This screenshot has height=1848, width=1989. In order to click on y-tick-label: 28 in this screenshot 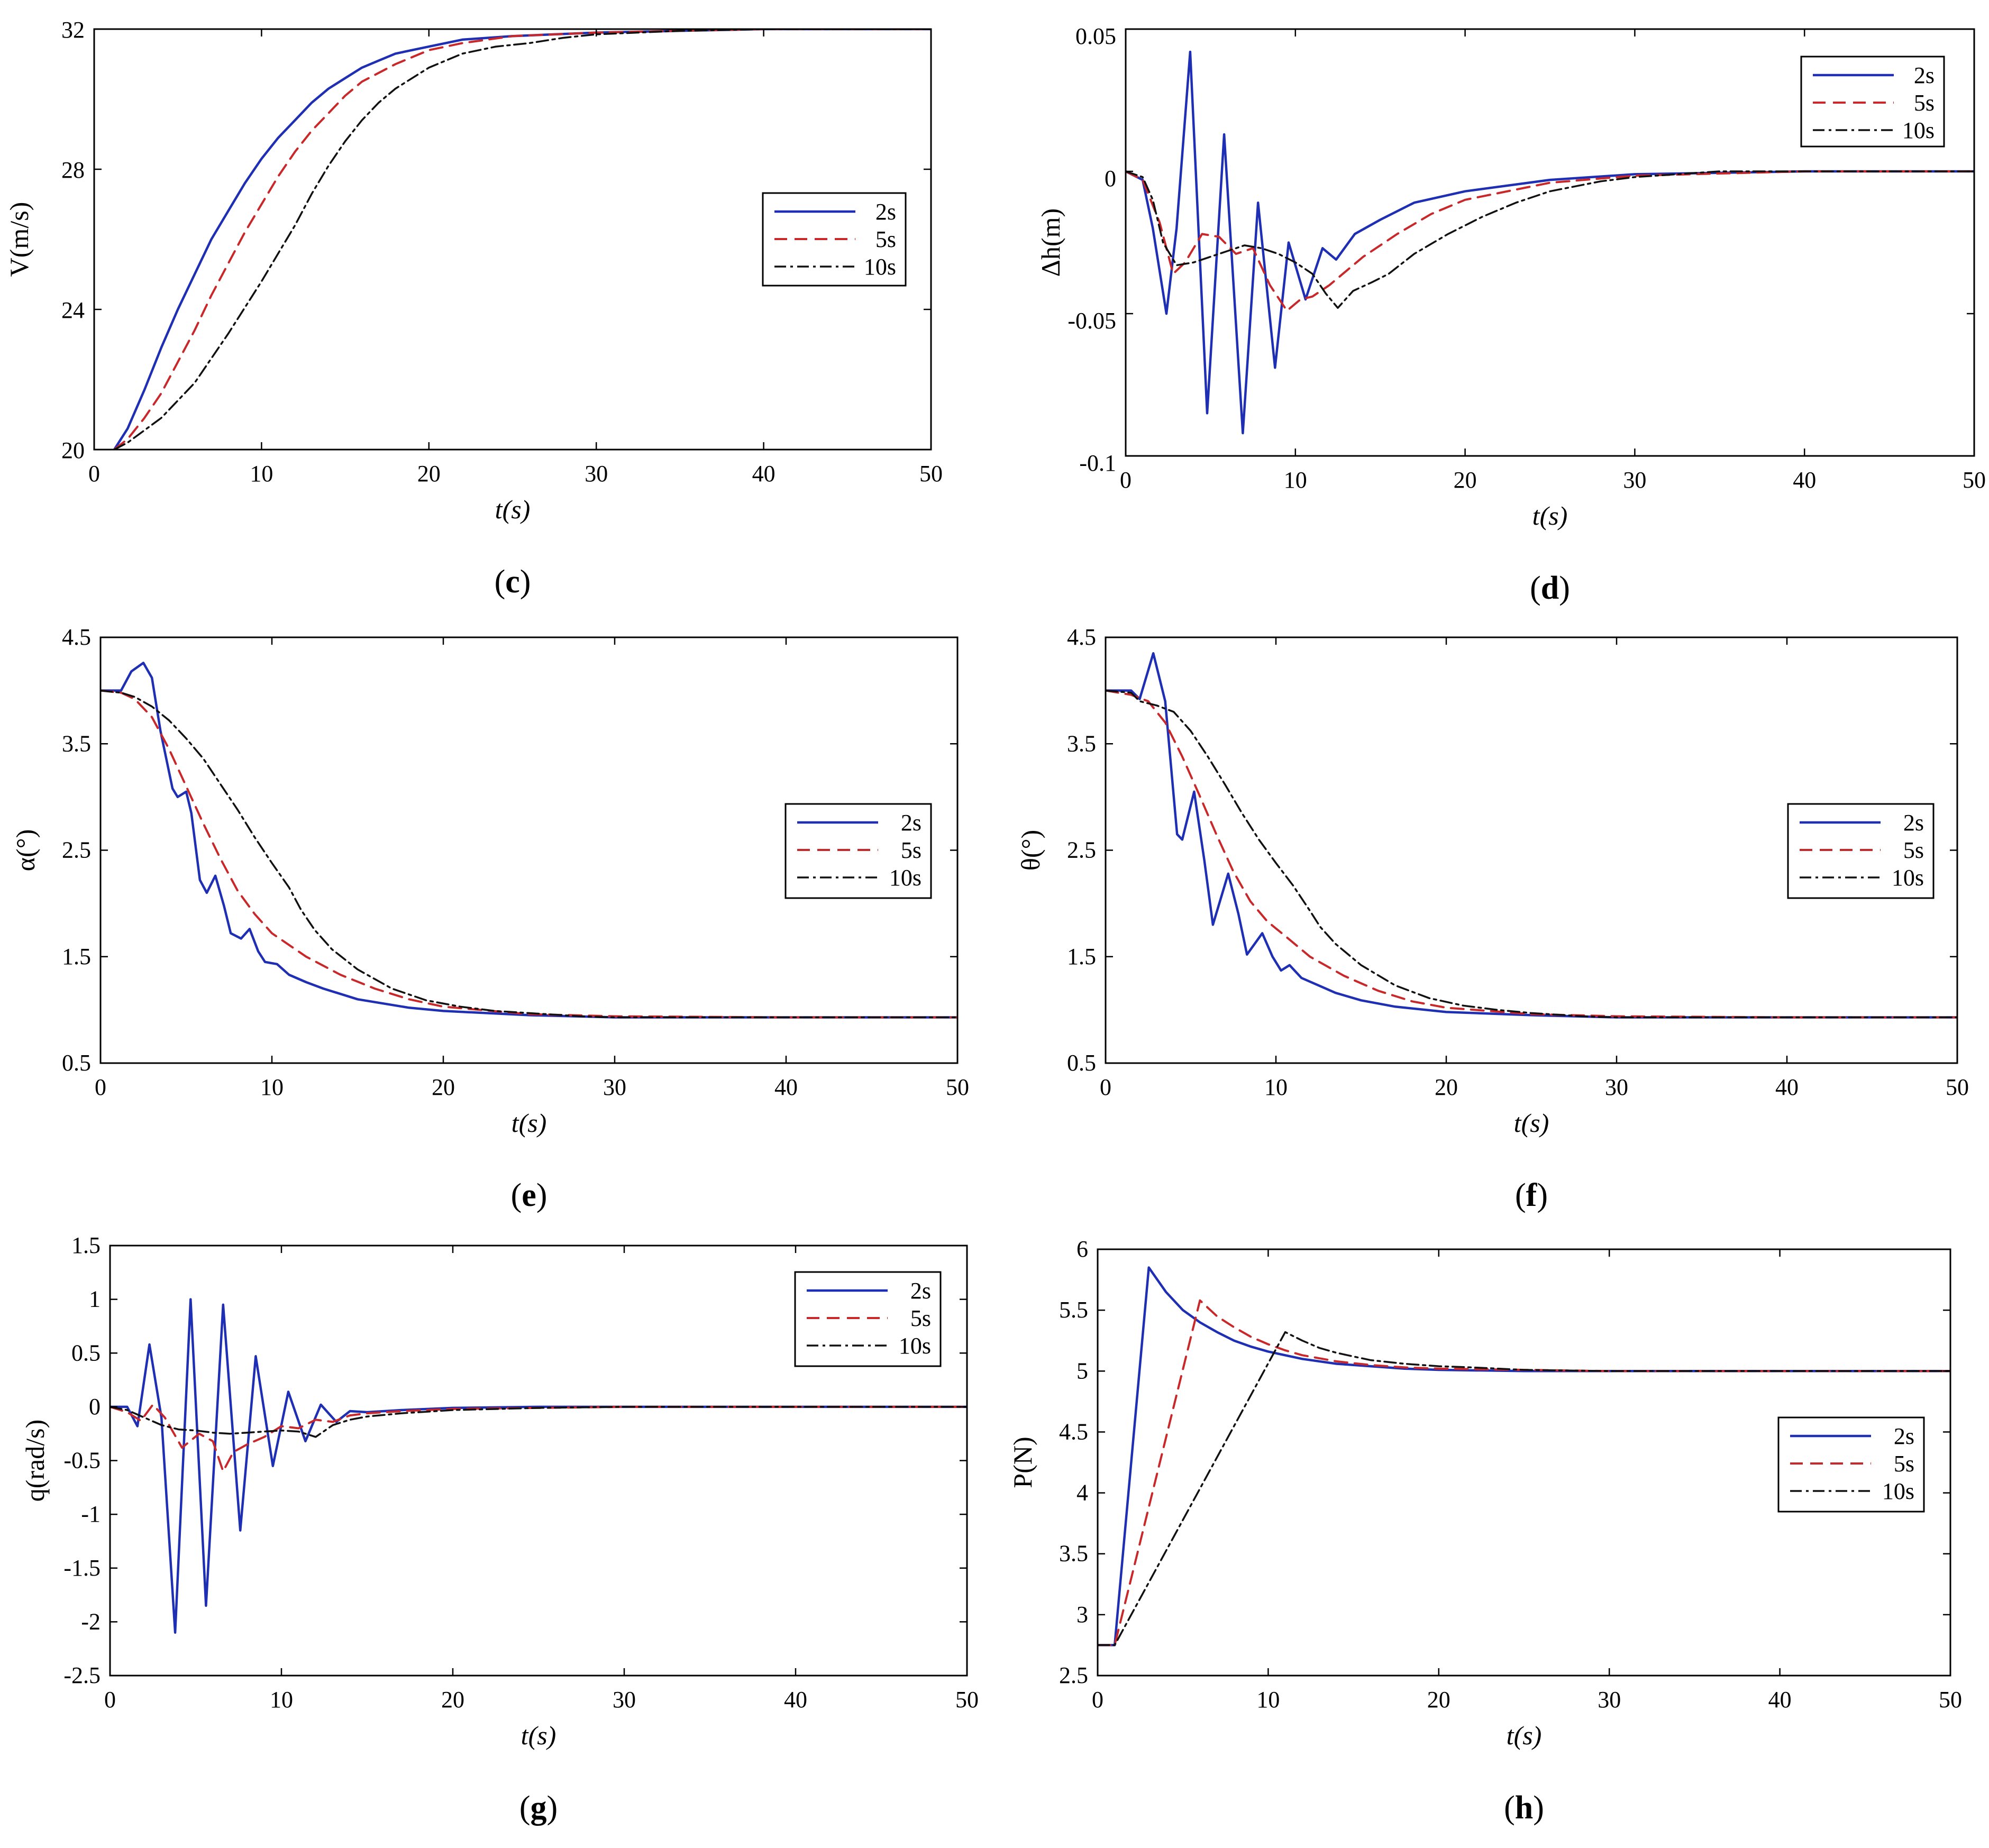, I will do `click(73, 170)`.